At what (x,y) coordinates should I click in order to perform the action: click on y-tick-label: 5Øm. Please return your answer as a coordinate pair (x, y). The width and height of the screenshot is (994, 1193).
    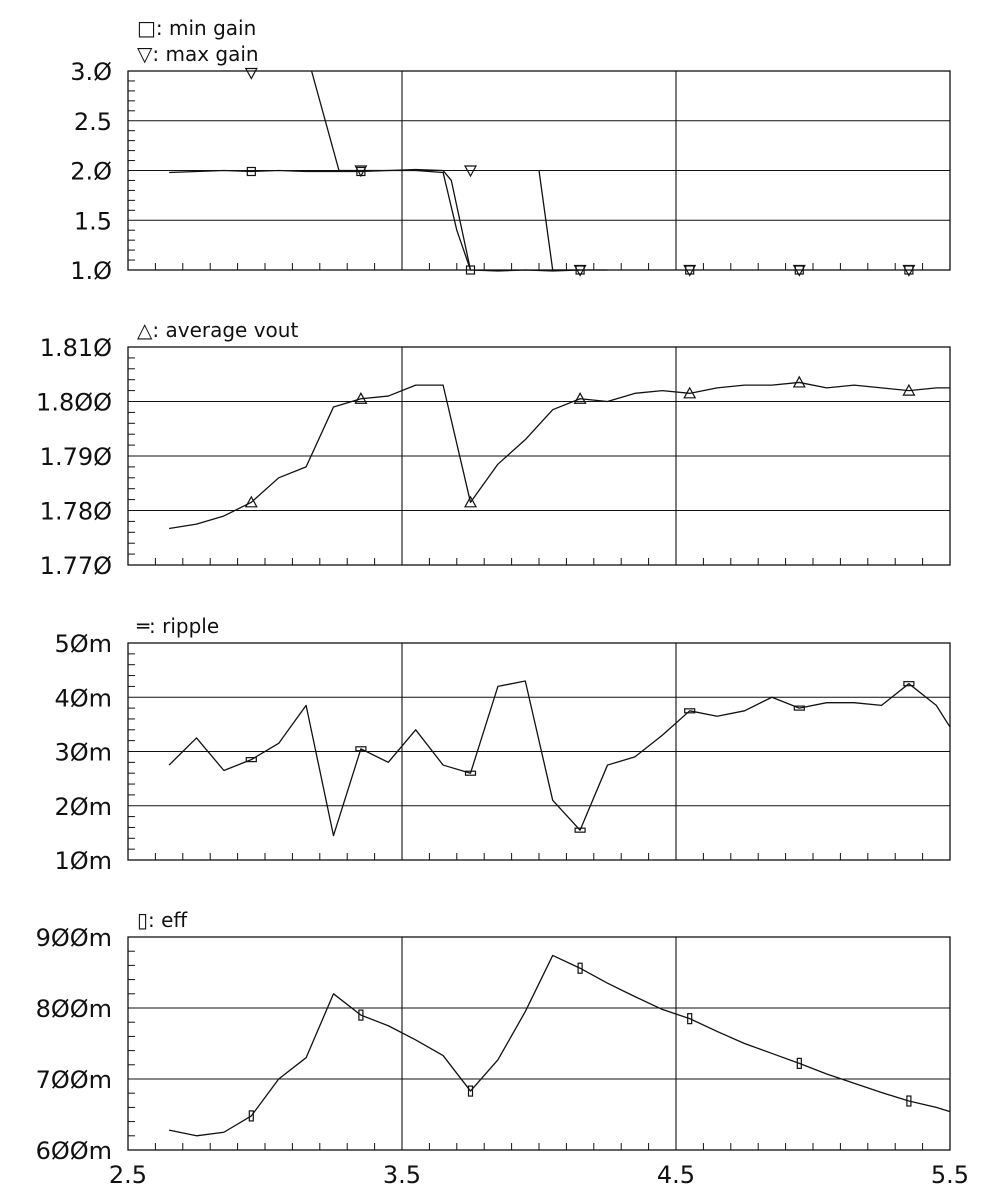
    Looking at the image, I should click on (83, 644).